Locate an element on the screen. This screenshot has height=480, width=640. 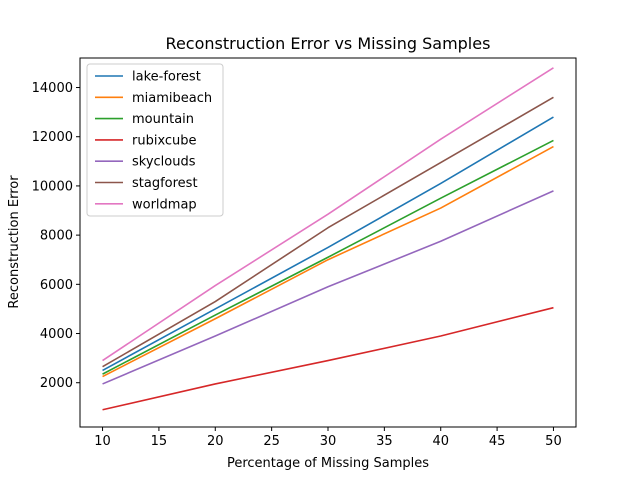
legend-label: worldmap is located at coordinates (164, 204).